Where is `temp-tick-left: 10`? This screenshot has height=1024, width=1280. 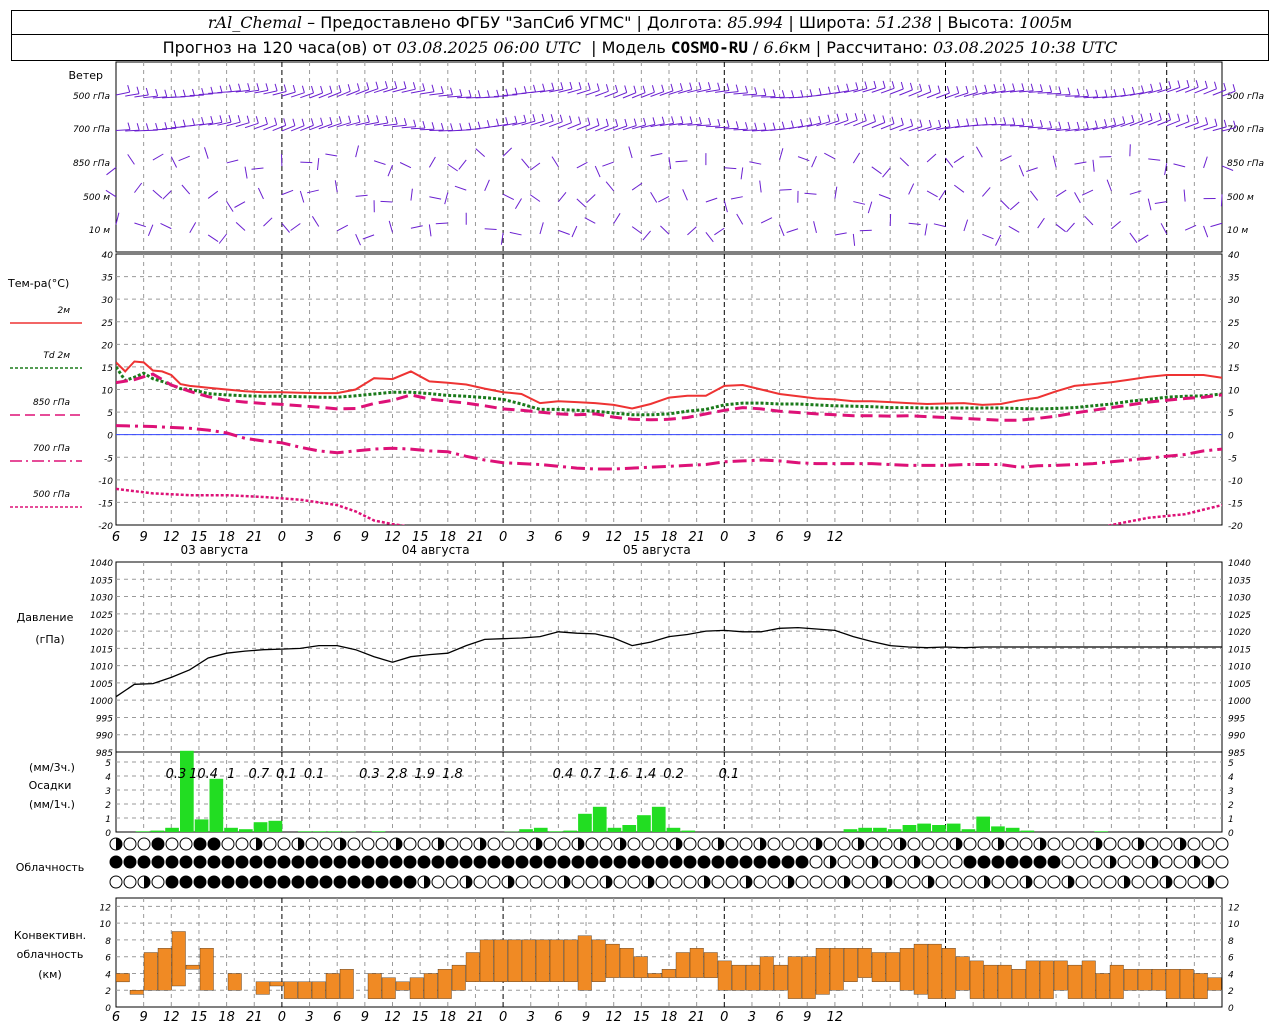
temp-tick-left: 10 is located at coordinates (108, 392).